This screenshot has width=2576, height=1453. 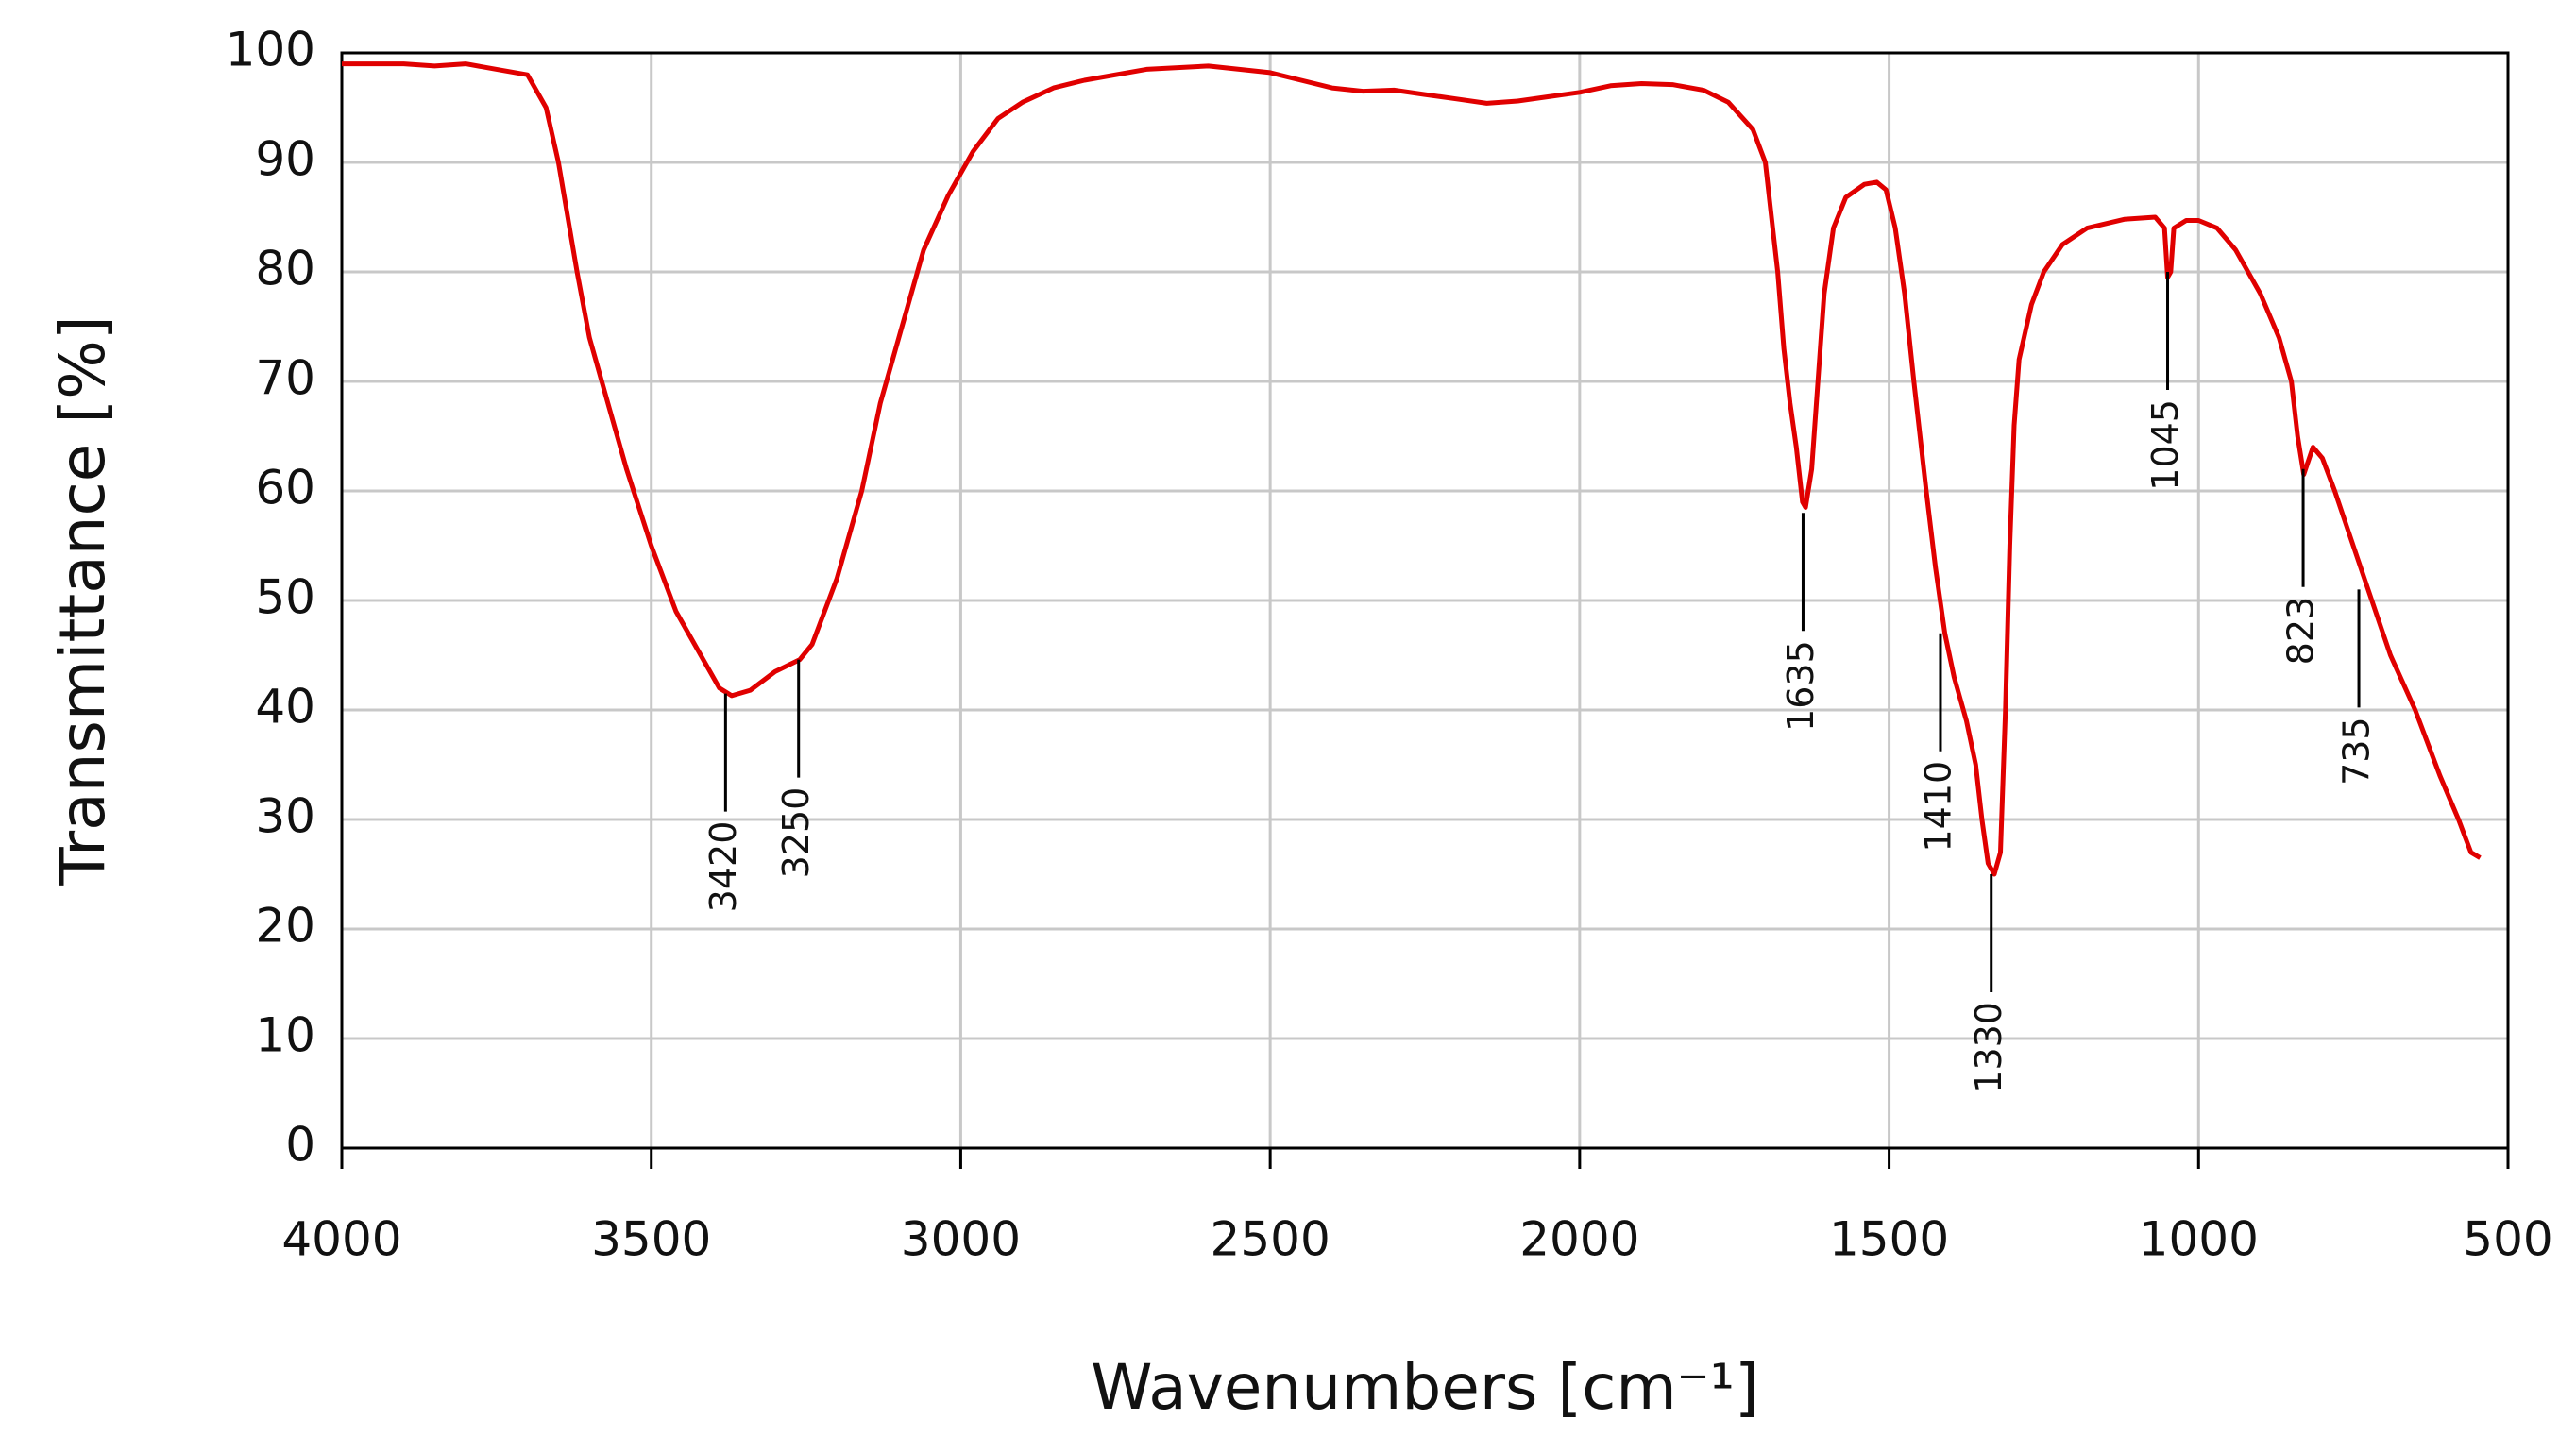 I want to click on x-tick-label: 2000, so click(x=1579, y=1239).